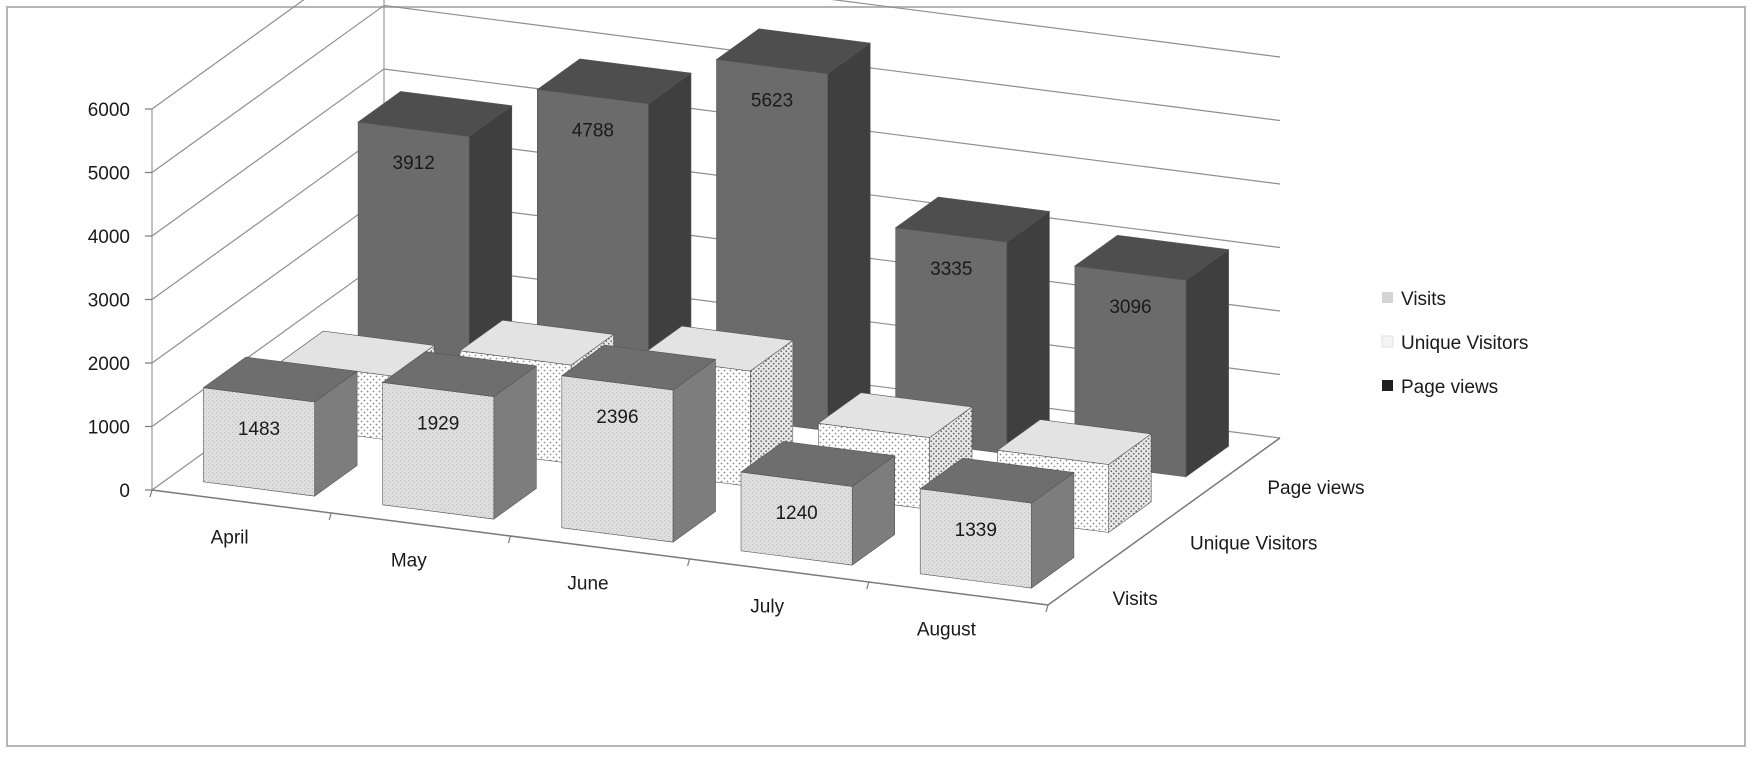  I want to click on y-tick-label: 5000, so click(109, 174).